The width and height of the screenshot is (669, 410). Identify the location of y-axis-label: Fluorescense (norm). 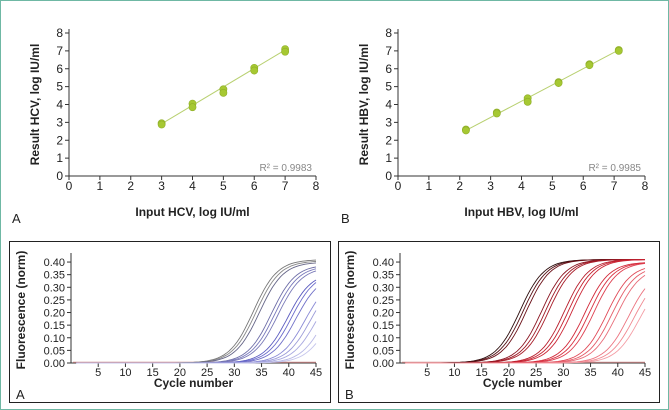
(350, 310).